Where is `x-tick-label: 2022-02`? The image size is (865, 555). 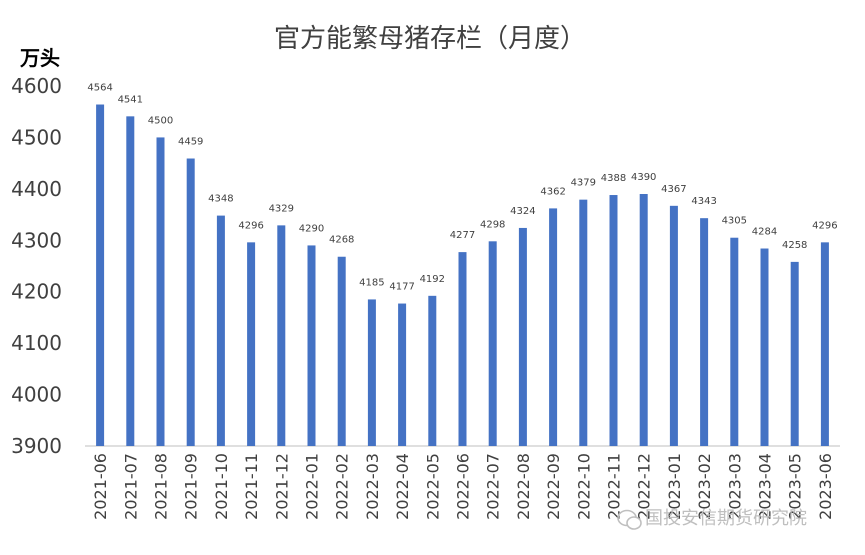 x-tick-label: 2022-02 is located at coordinates (342, 486).